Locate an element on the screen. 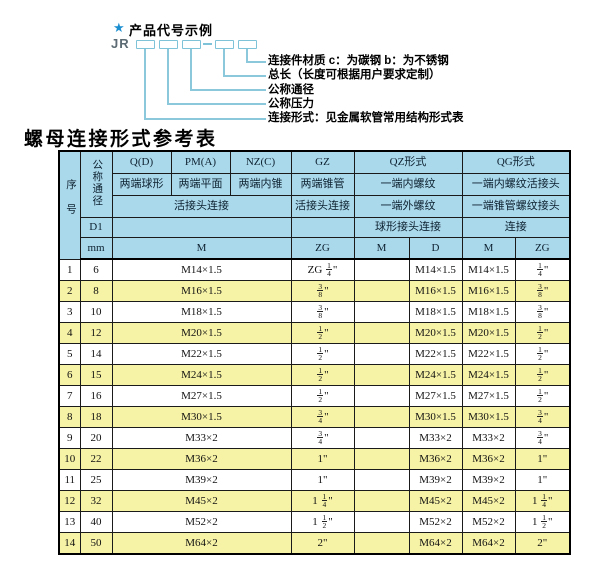  table-cell: 32 is located at coordinates (96, 501).